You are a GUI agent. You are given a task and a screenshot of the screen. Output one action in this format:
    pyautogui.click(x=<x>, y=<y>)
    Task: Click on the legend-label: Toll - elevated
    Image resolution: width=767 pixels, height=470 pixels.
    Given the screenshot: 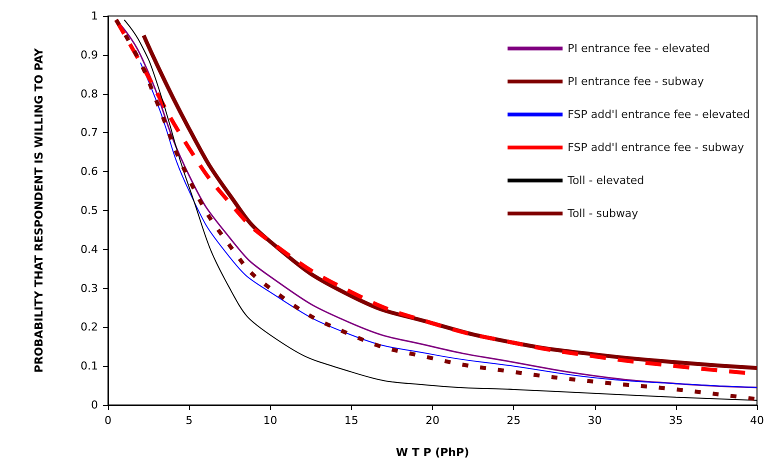 What is the action you would take?
    pyautogui.click(x=605, y=180)
    